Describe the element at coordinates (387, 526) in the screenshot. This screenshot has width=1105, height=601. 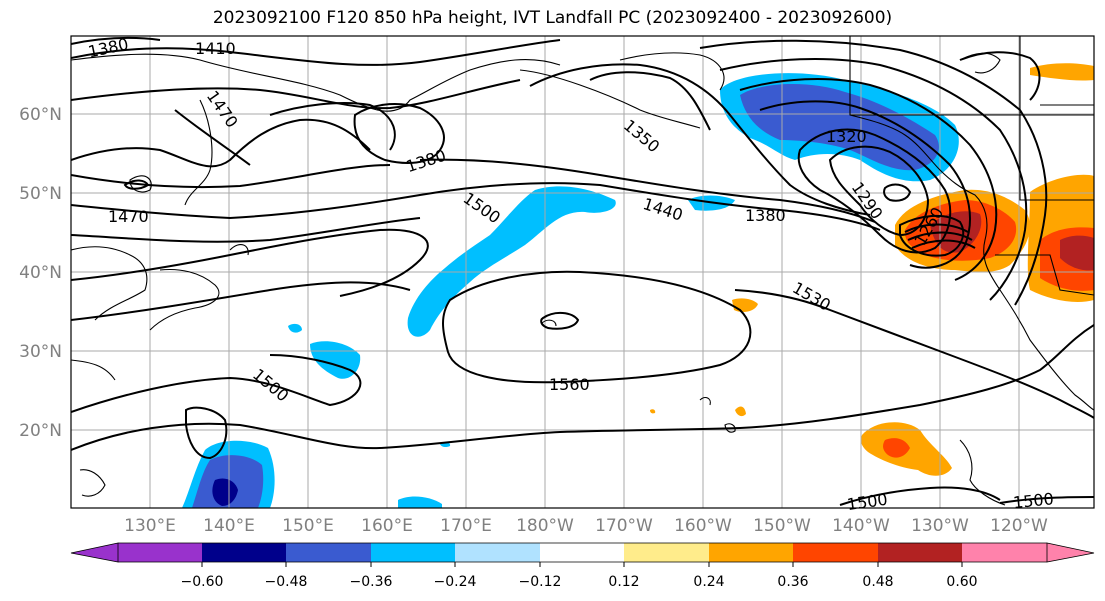
I see `lon-label: 160°E` at that location.